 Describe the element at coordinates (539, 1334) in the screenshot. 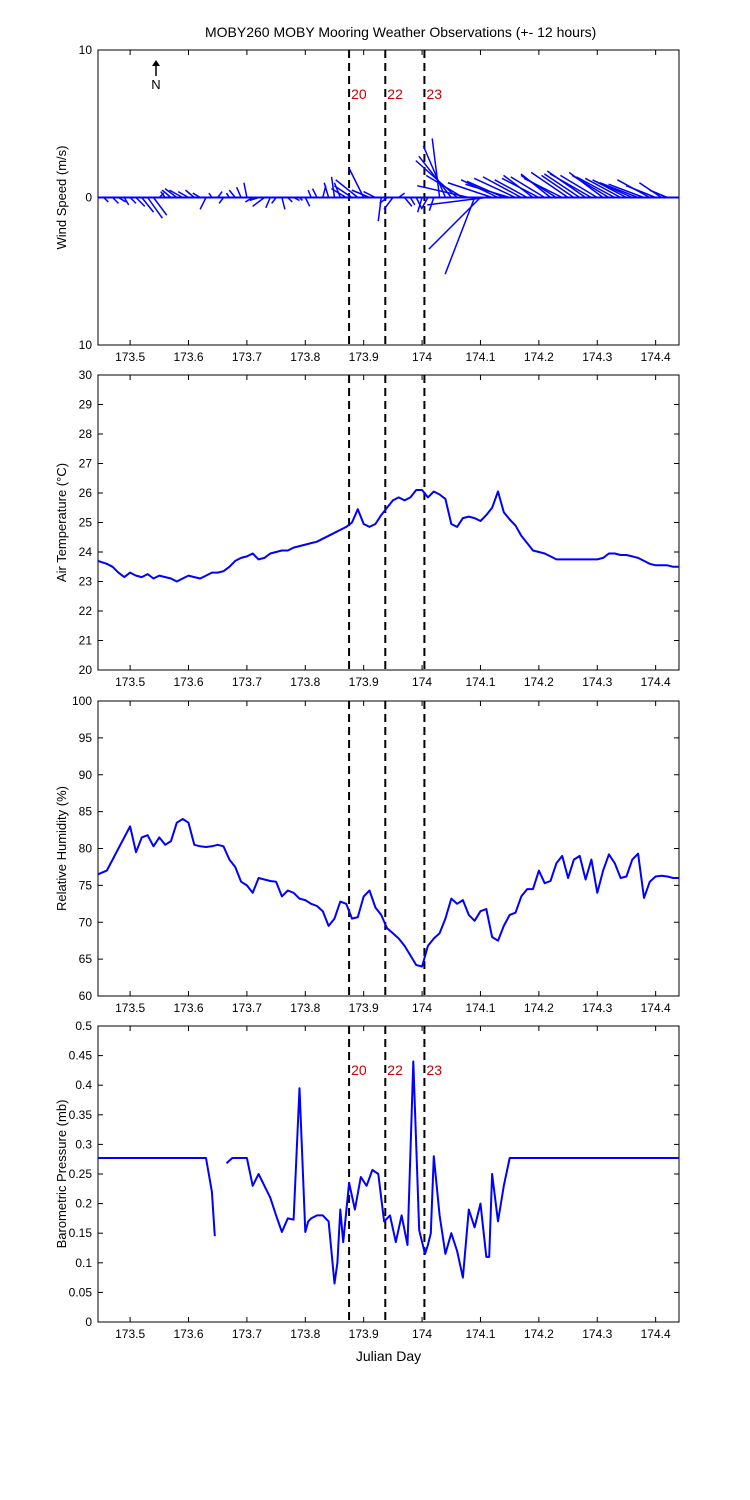

I see `panel4-xtick-label: 174.2` at that location.